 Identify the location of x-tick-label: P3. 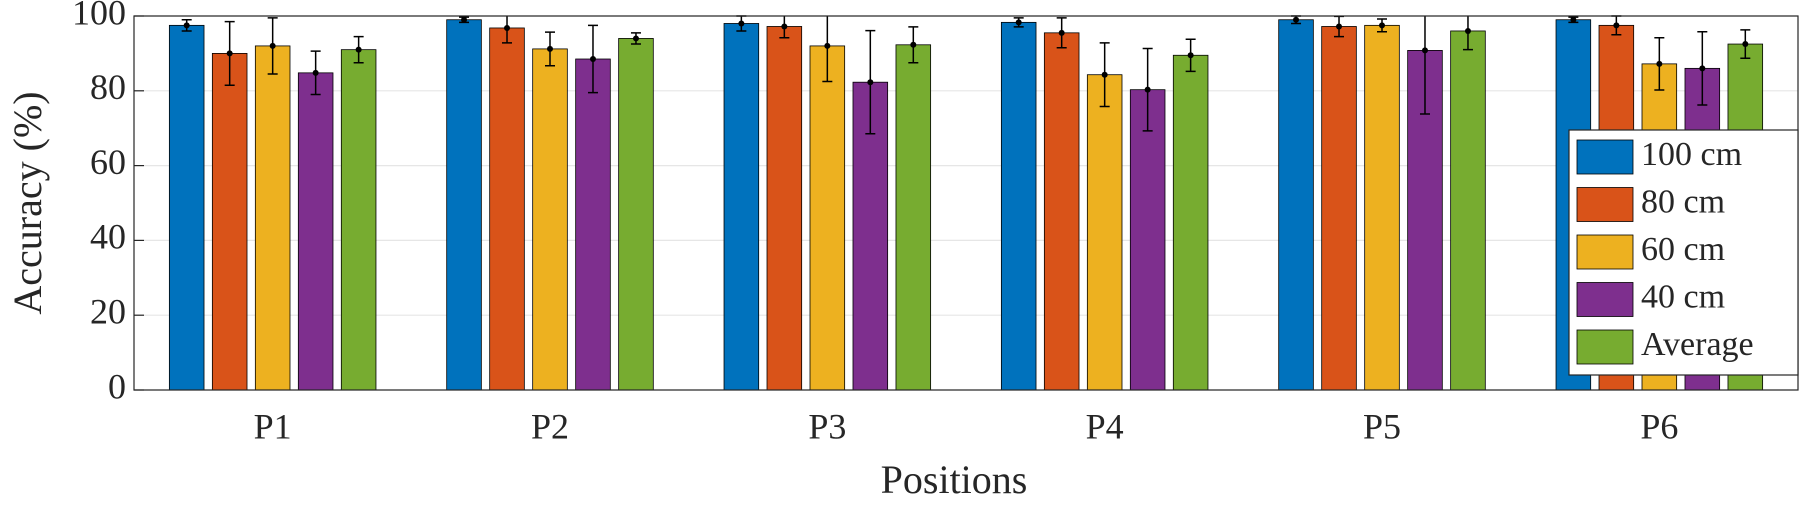
(827, 426).